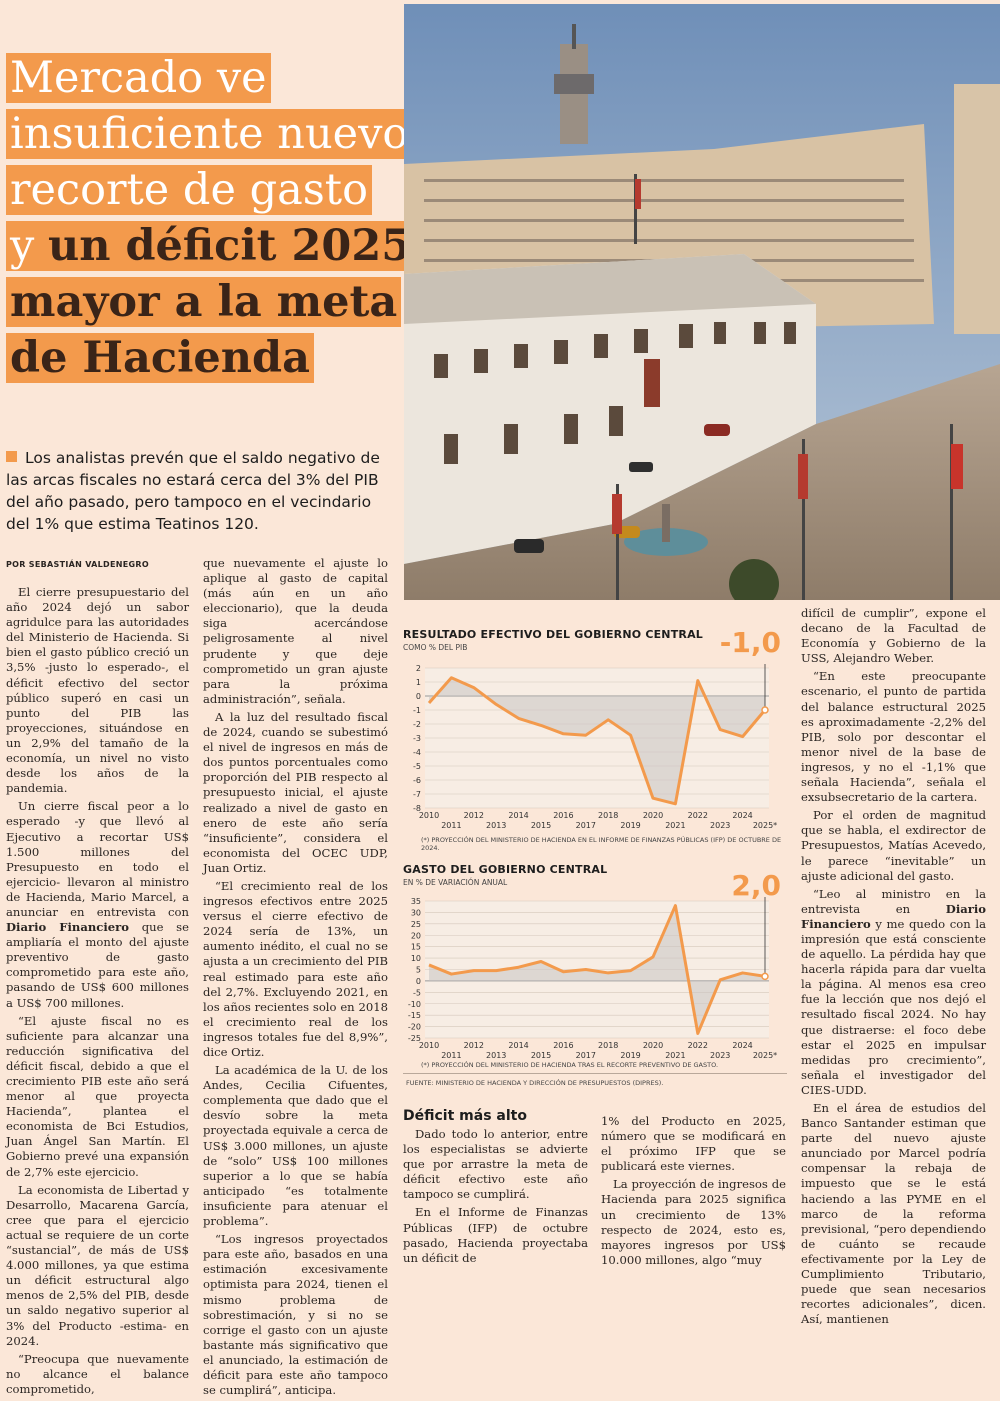 The height and width of the screenshot is (1401, 1000). What do you see at coordinates (418, 970) in the screenshot?
I see `y-tick-label: 5` at bounding box center [418, 970].